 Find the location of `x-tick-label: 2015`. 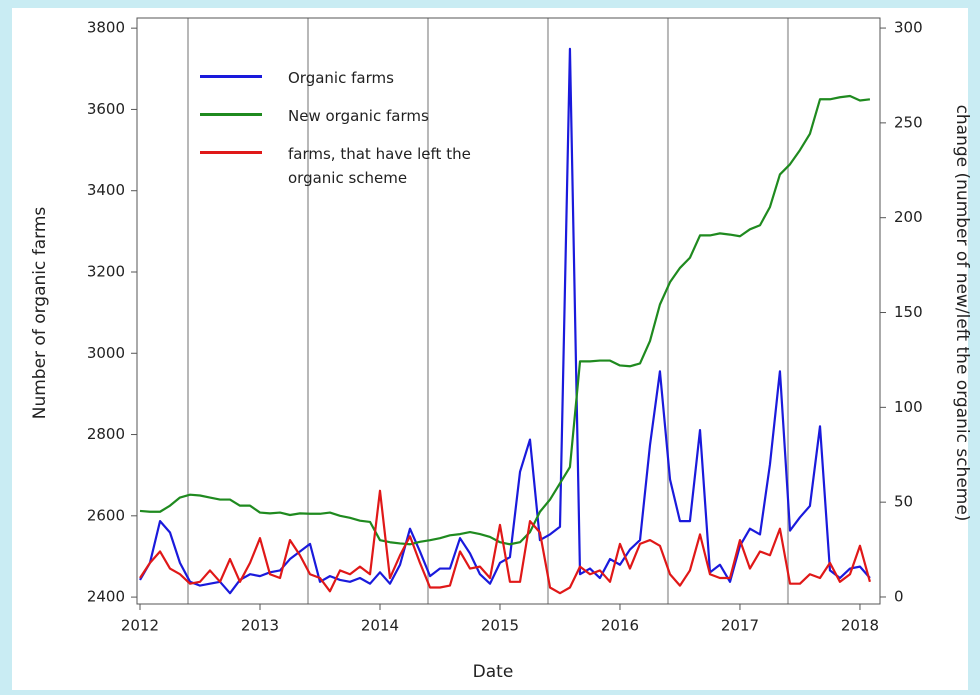

x-tick-label: 2015 is located at coordinates (500, 626).